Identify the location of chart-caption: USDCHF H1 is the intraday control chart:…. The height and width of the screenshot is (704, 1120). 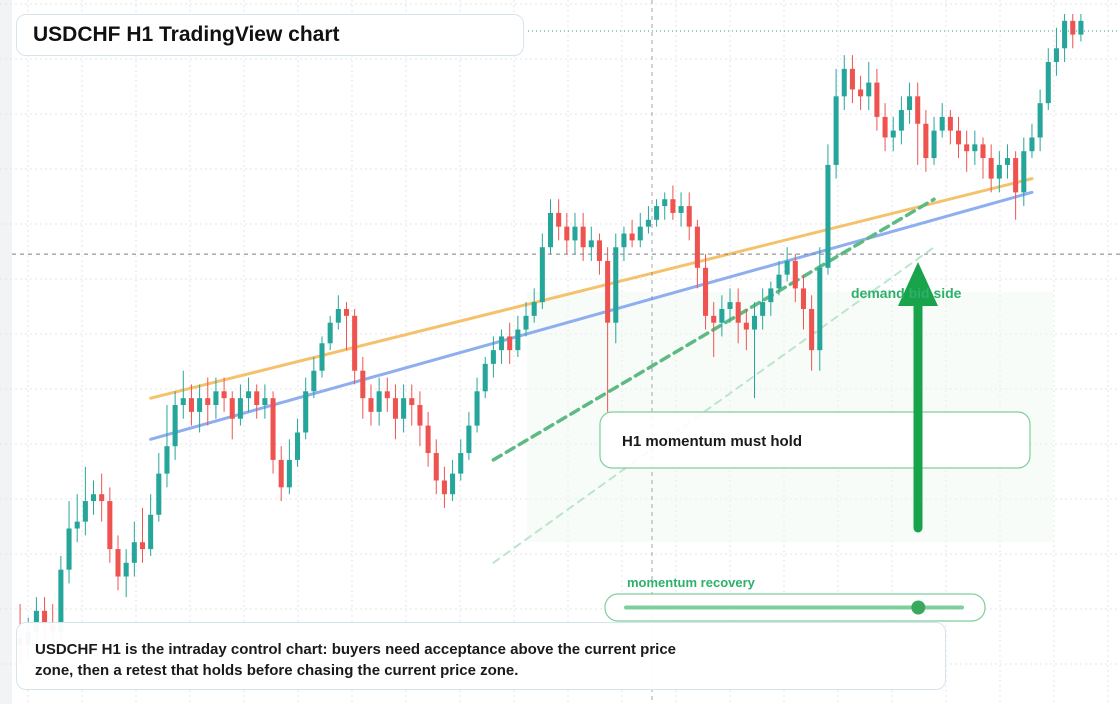
(356, 660).